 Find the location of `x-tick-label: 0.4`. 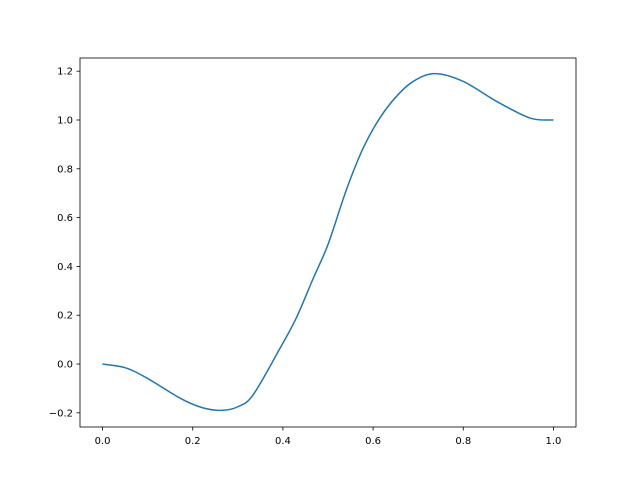

x-tick-label: 0.4 is located at coordinates (283, 441).